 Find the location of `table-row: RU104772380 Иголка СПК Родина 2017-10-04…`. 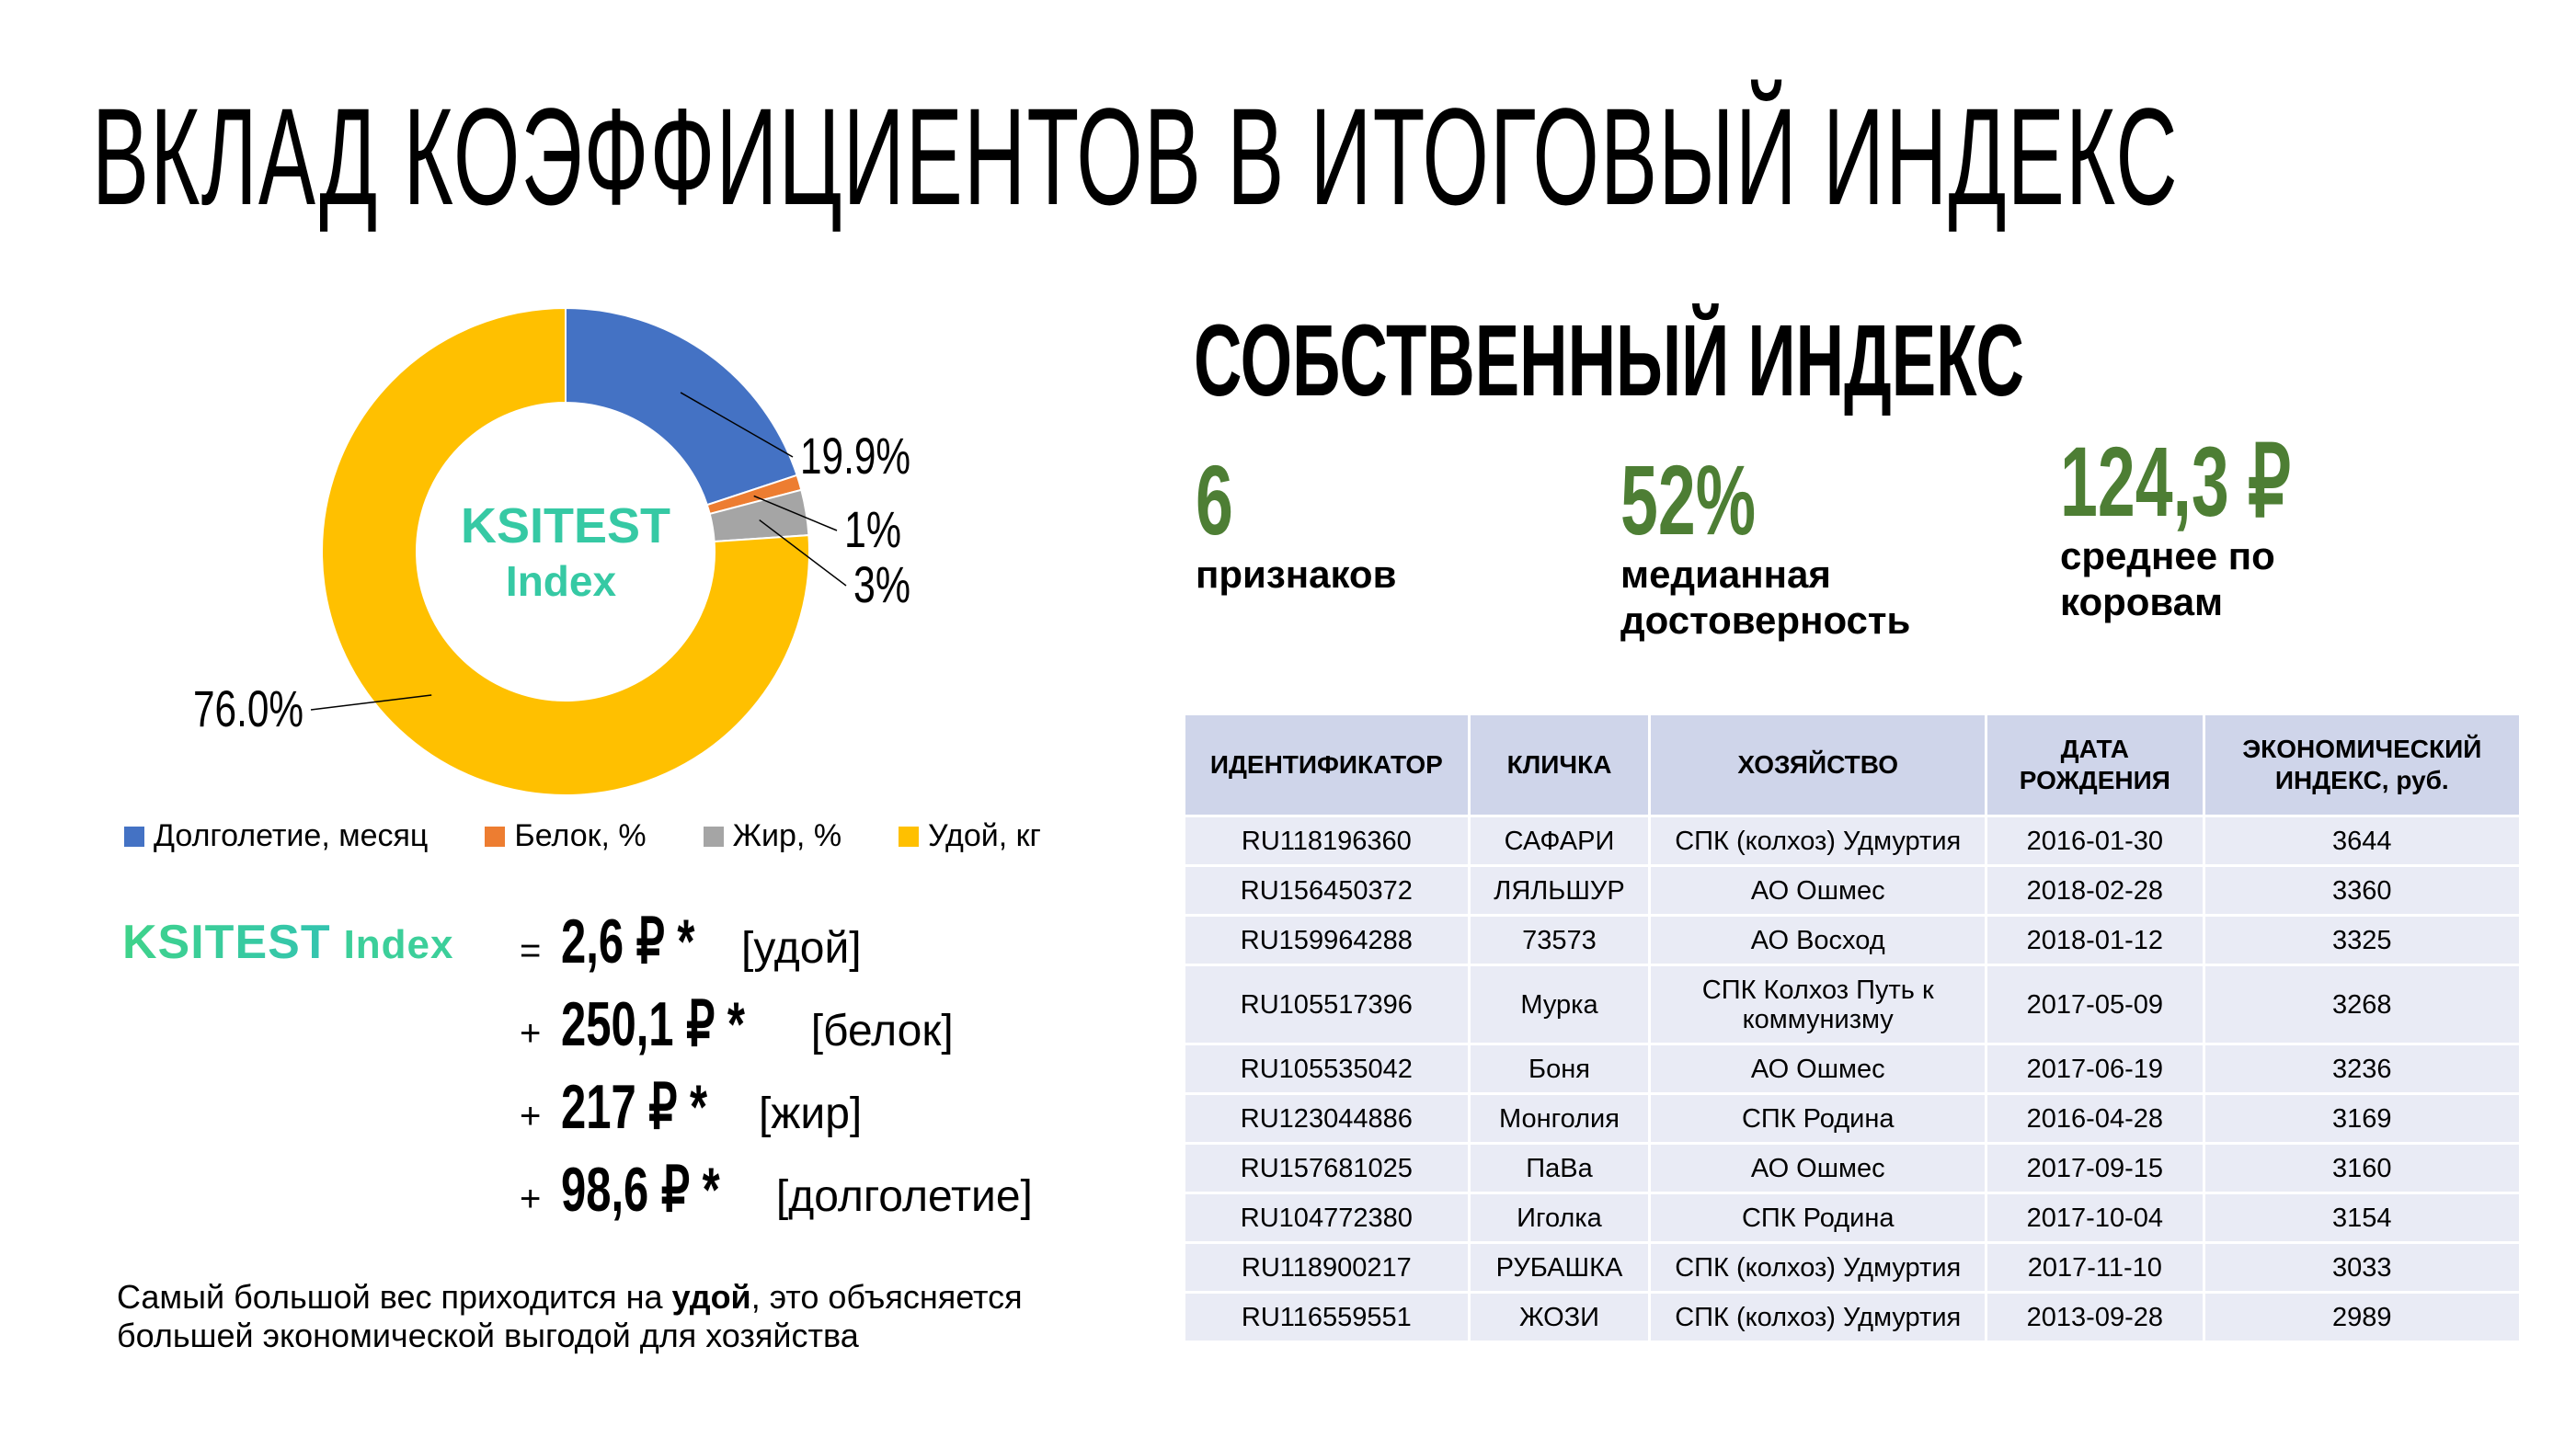

table-row: RU104772380 Иголка СПК Родина 2017-10-04… is located at coordinates (1853, 1218).